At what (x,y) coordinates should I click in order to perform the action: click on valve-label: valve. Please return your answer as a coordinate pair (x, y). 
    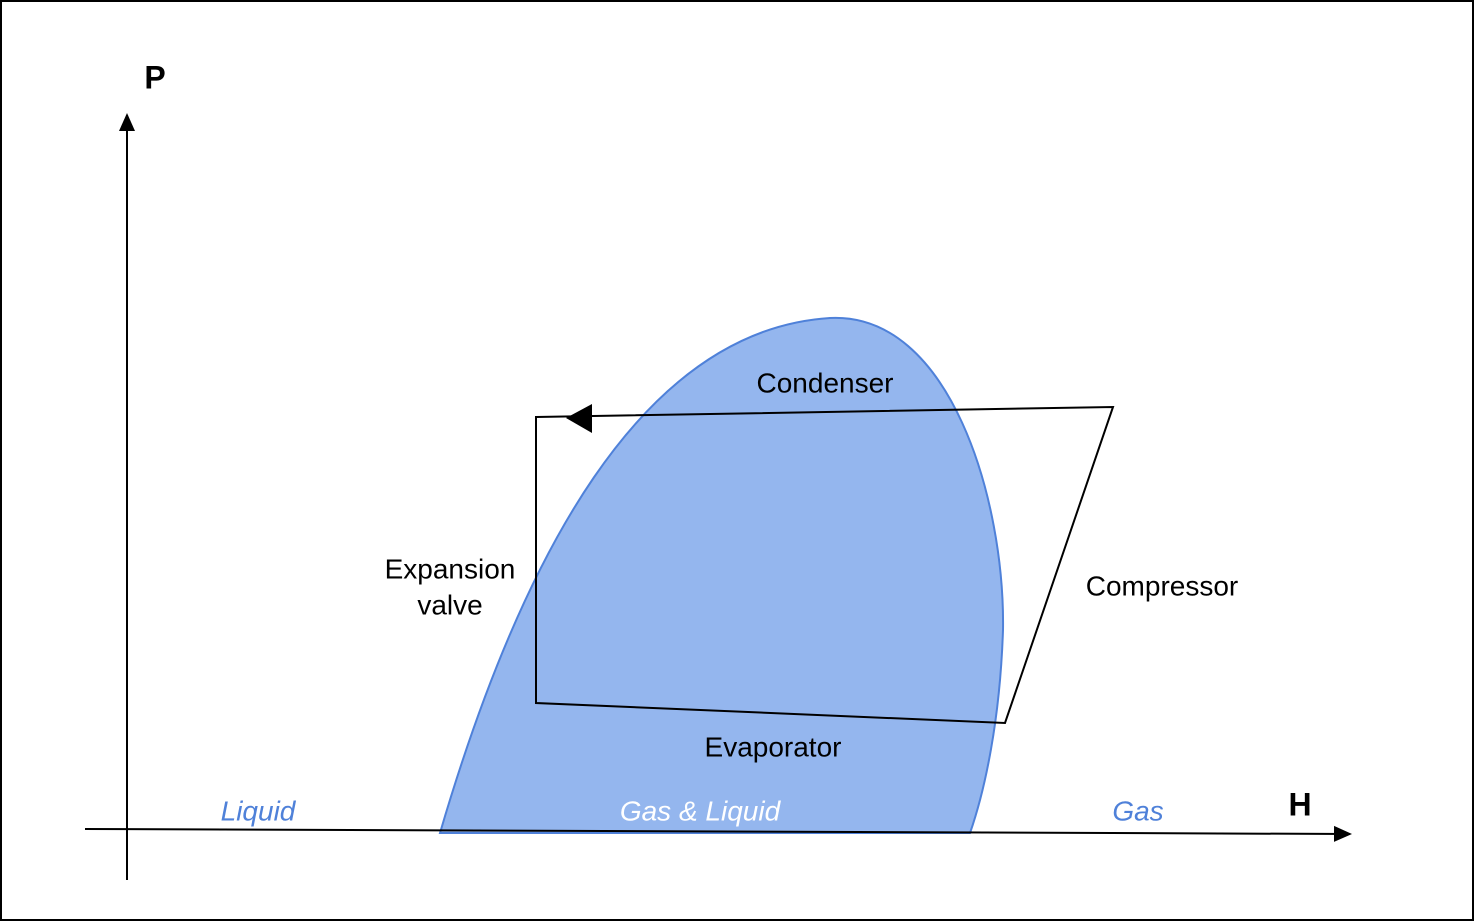
    Looking at the image, I should click on (449, 604).